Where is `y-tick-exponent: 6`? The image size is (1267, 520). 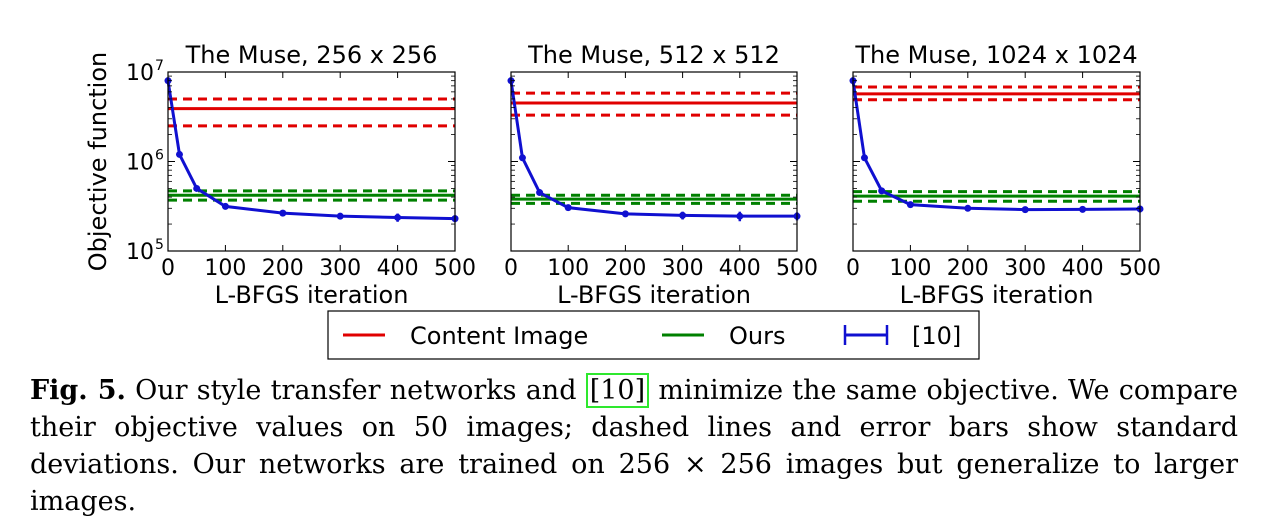
y-tick-exponent: 6 is located at coordinates (159, 156).